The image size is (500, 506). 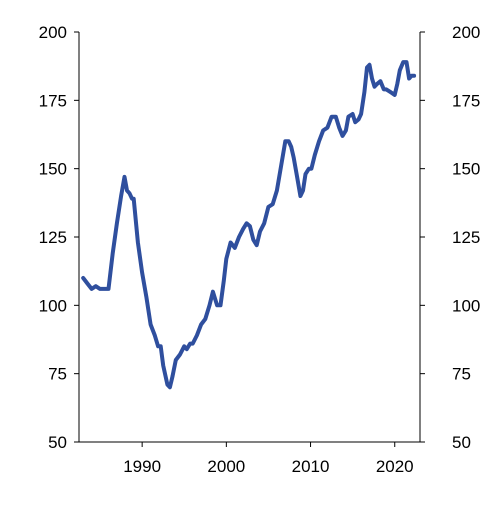 I want to click on y-tick-label-left: 175, so click(x=53, y=100).